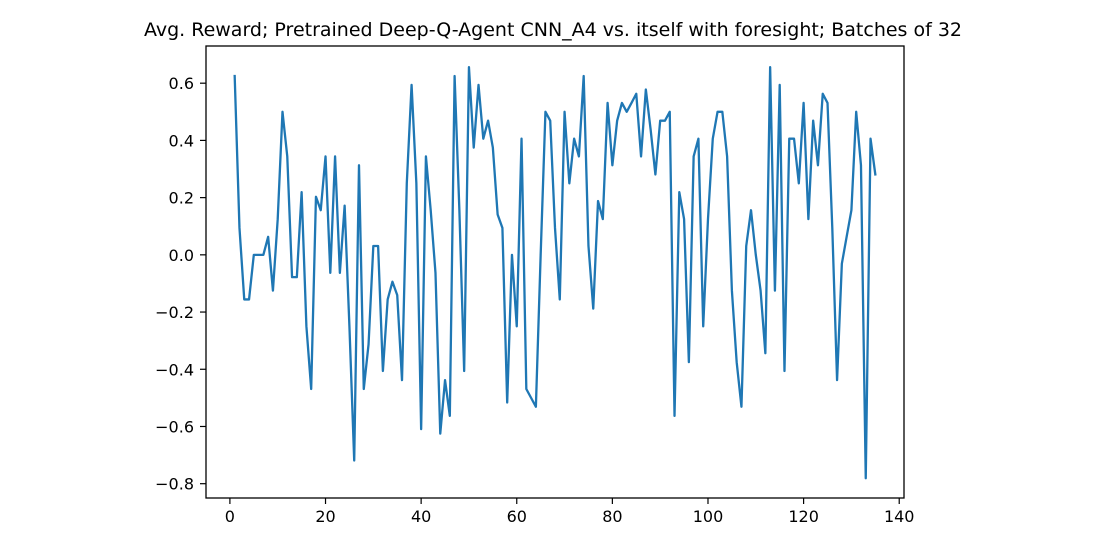 The height and width of the screenshot is (549, 1108). Describe the element at coordinates (174, 369) in the screenshot. I see `y-tick-label: −0.4` at that location.